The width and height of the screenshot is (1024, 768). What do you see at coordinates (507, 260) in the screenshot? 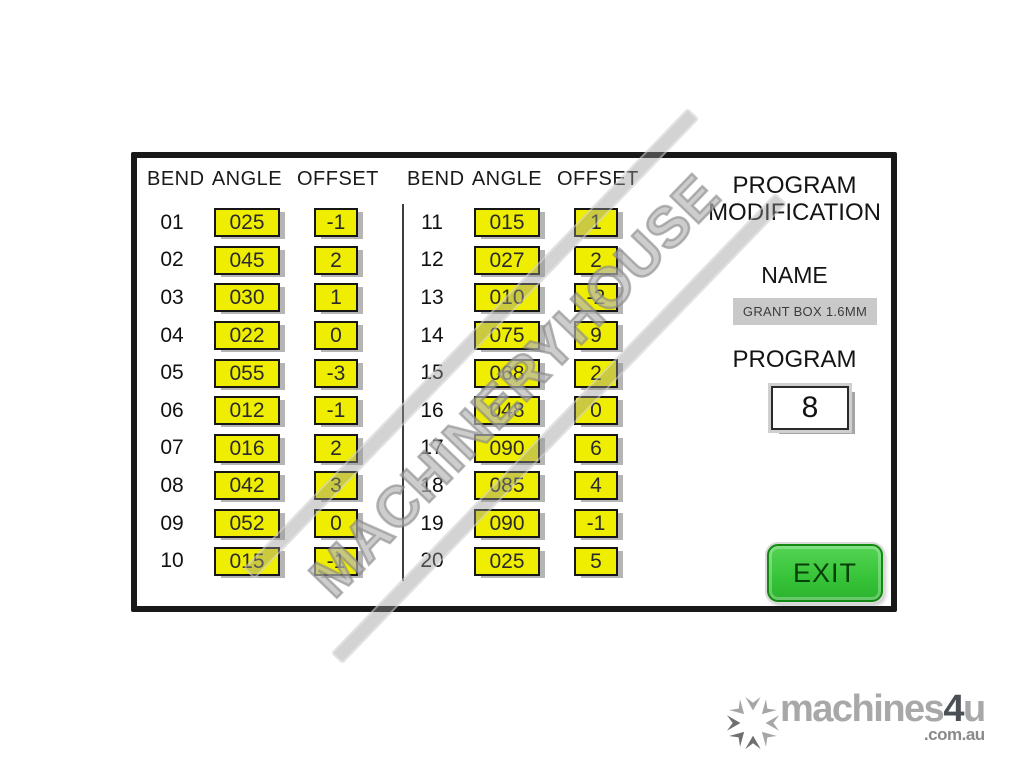
I see `angle-value-box: 027` at bounding box center [507, 260].